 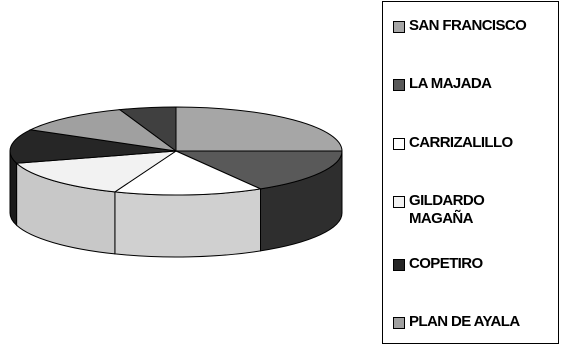 What do you see at coordinates (446, 263) in the screenshot?
I see `legend-label-copetiro: COPETIRO` at bounding box center [446, 263].